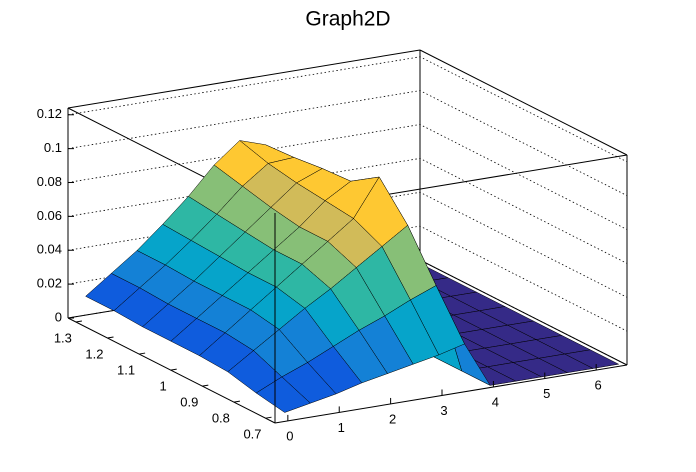  Describe the element at coordinates (546, 393) in the screenshot. I see `x-tick-label: 5` at that location.